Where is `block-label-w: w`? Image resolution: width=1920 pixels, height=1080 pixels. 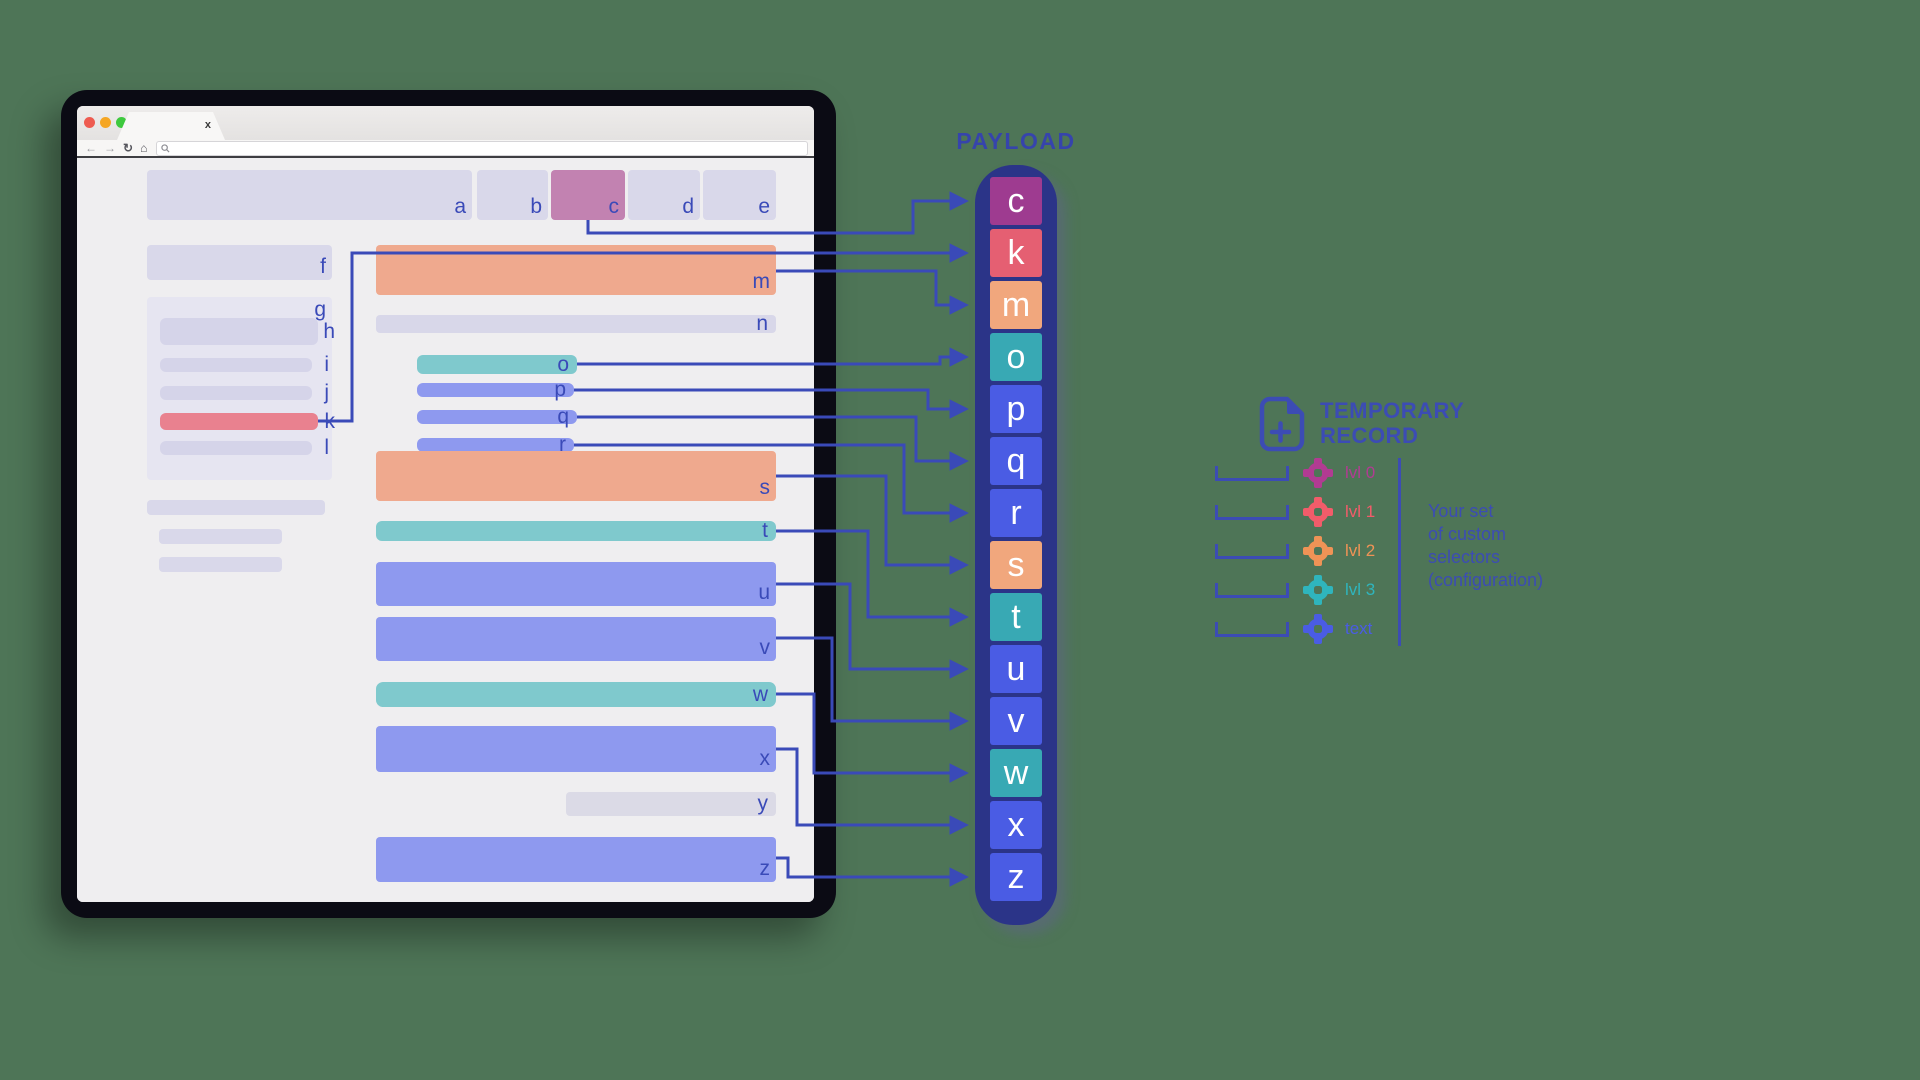
block-label-w: w is located at coordinates (760, 694).